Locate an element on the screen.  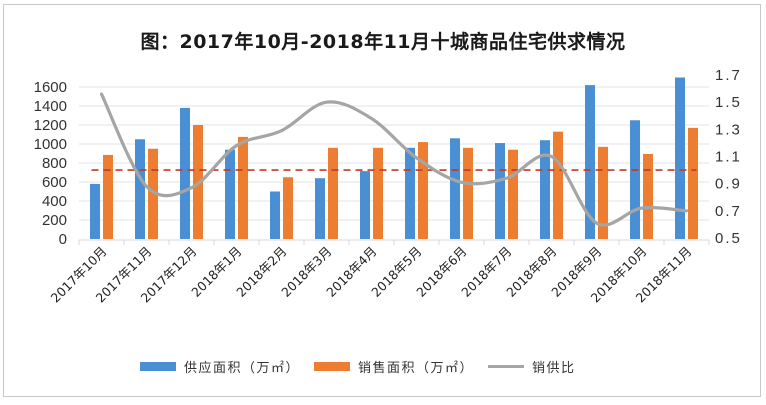
legend-item-supply: 供应面积（万㎡） is located at coordinates (220, 366).